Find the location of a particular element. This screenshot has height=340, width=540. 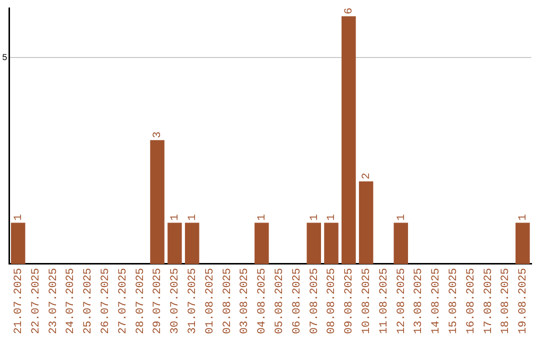

x-tick-label: 27.07.2025 is located at coordinates (123, 301).